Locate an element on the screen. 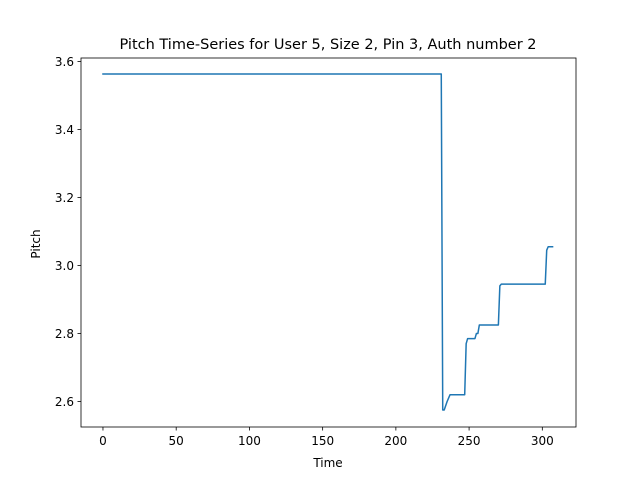 The image size is (640, 480). y-tick-label: 3.0 is located at coordinates (64, 266).